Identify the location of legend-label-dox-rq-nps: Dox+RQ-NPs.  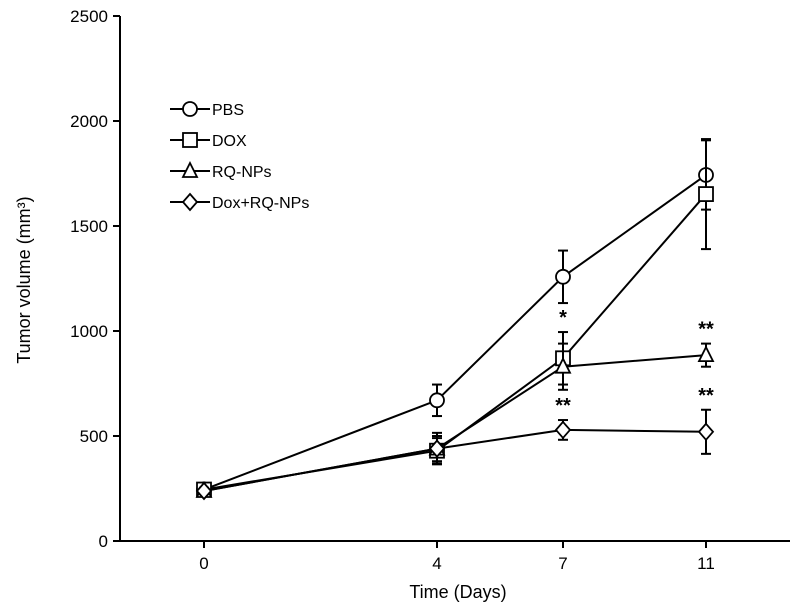
(260, 203).